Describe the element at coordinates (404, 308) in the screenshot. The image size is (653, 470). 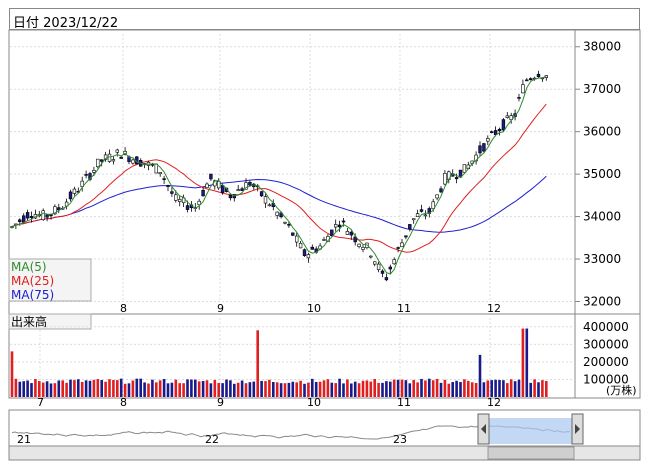
I see `month-label: 11` at that location.